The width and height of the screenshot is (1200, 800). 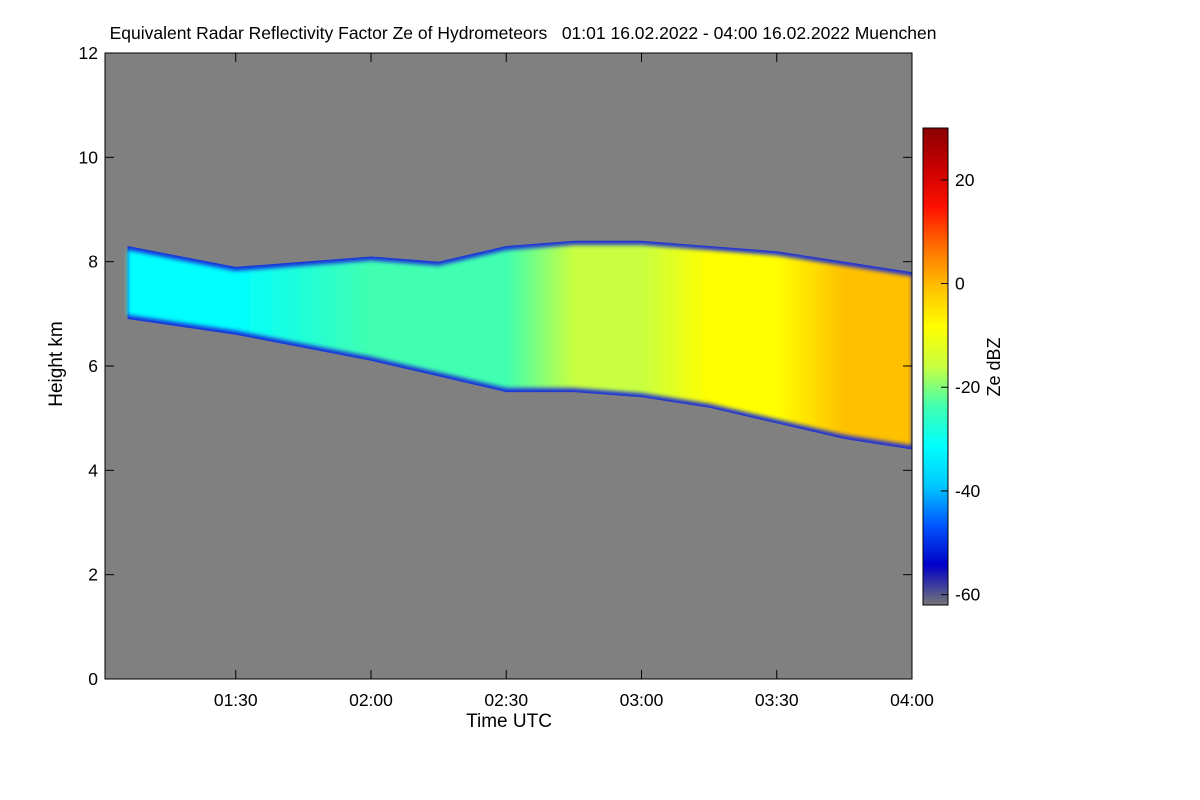 I want to click on colorbar-scale, so click(x=935, y=366).